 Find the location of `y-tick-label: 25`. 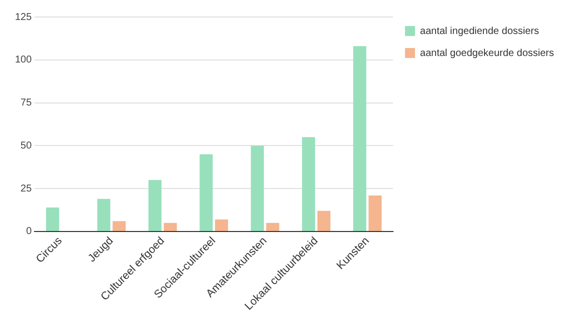

y-tick-label: 25 is located at coordinates (26, 188).